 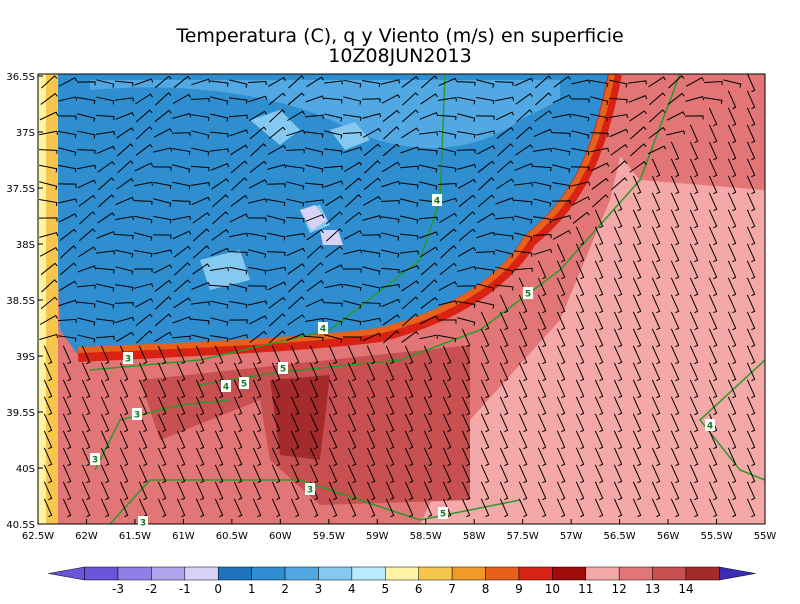 I want to click on coldest-patch, so click(x=321, y=225).